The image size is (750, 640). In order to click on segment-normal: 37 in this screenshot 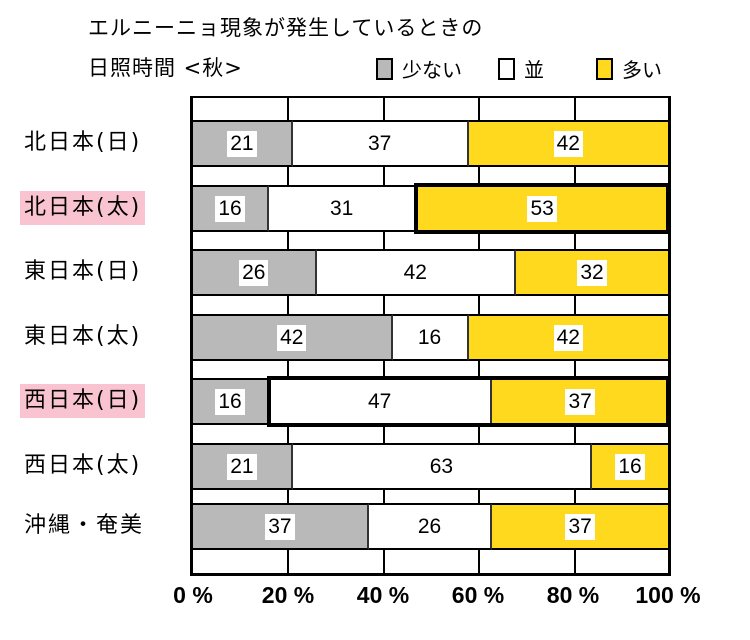, I will do `click(380, 143)`.